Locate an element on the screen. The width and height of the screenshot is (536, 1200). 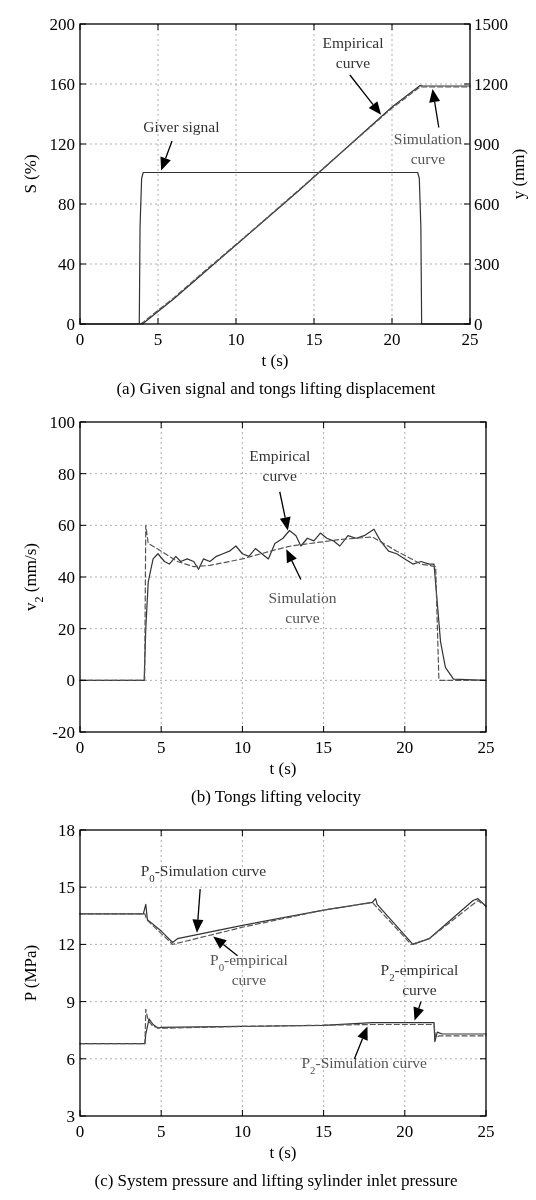
y-tick-label: 100 is located at coordinates (62, 422).